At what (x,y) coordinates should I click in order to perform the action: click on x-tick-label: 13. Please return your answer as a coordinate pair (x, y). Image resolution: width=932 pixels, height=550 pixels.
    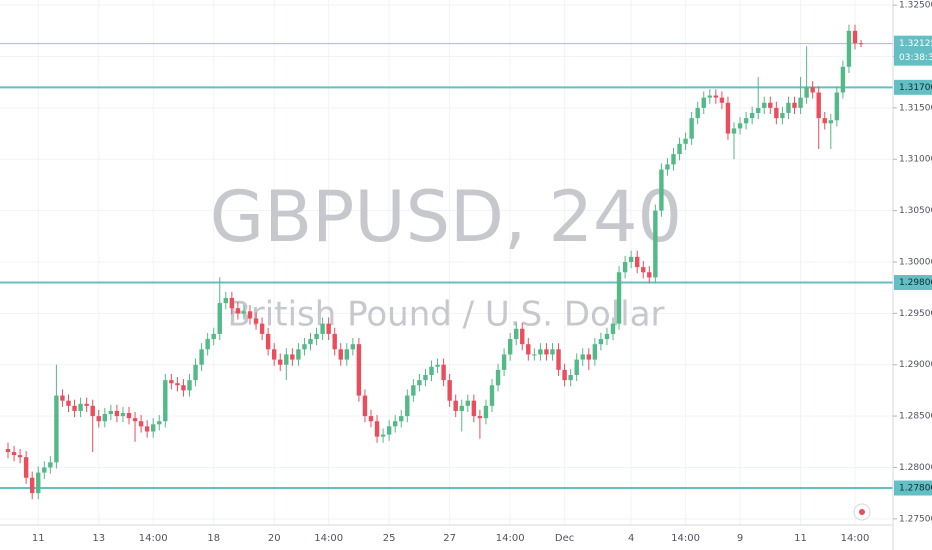
    Looking at the image, I should click on (98, 538).